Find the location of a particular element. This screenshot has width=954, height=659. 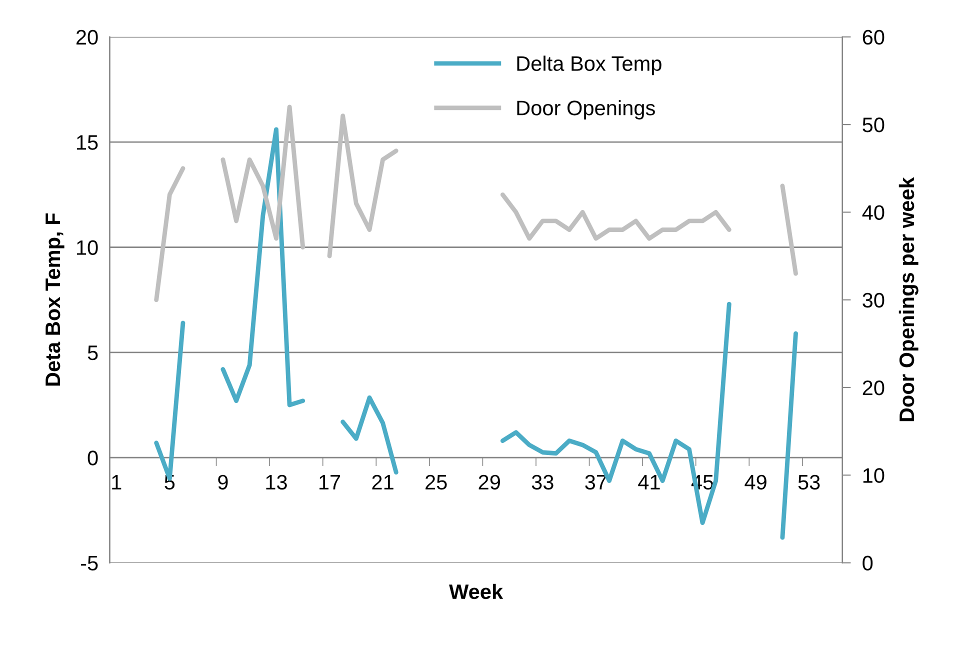

x-tick-label: 41 is located at coordinates (649, 482).